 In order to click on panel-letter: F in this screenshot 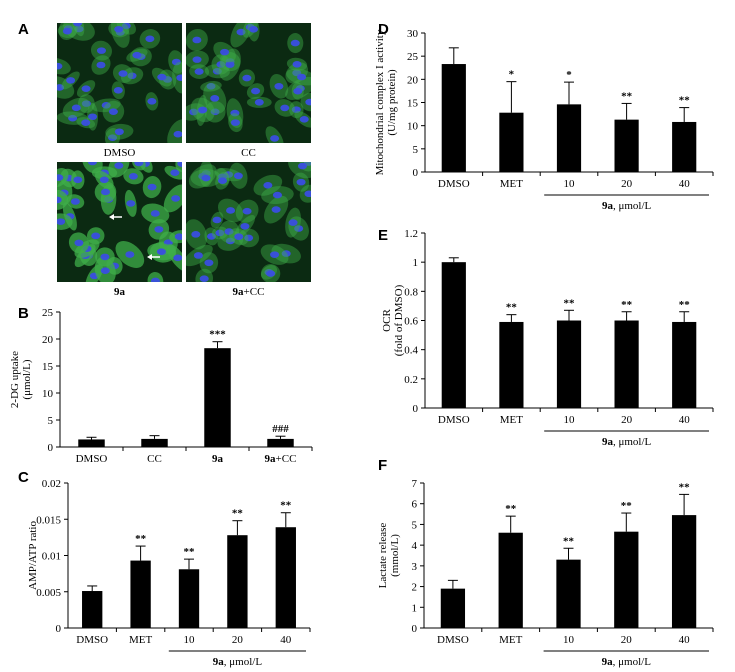, I will do `click(382, 465)`.